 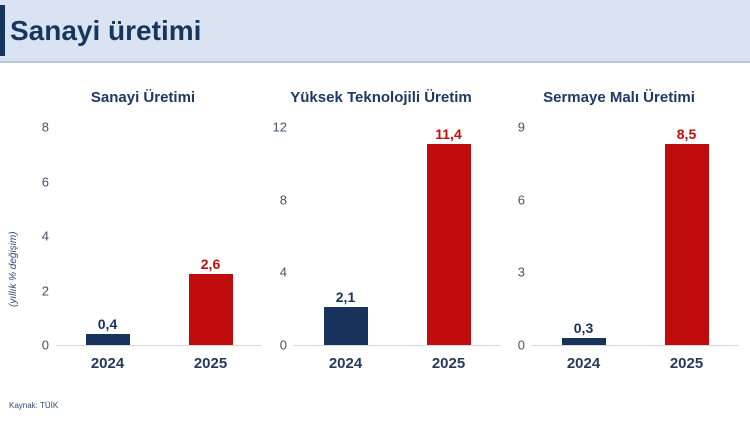 What do you see at coordinates (107, 236) in the screenshot?
I see `bar-slot-2024: 0,4` at bounding box center [107, 236].